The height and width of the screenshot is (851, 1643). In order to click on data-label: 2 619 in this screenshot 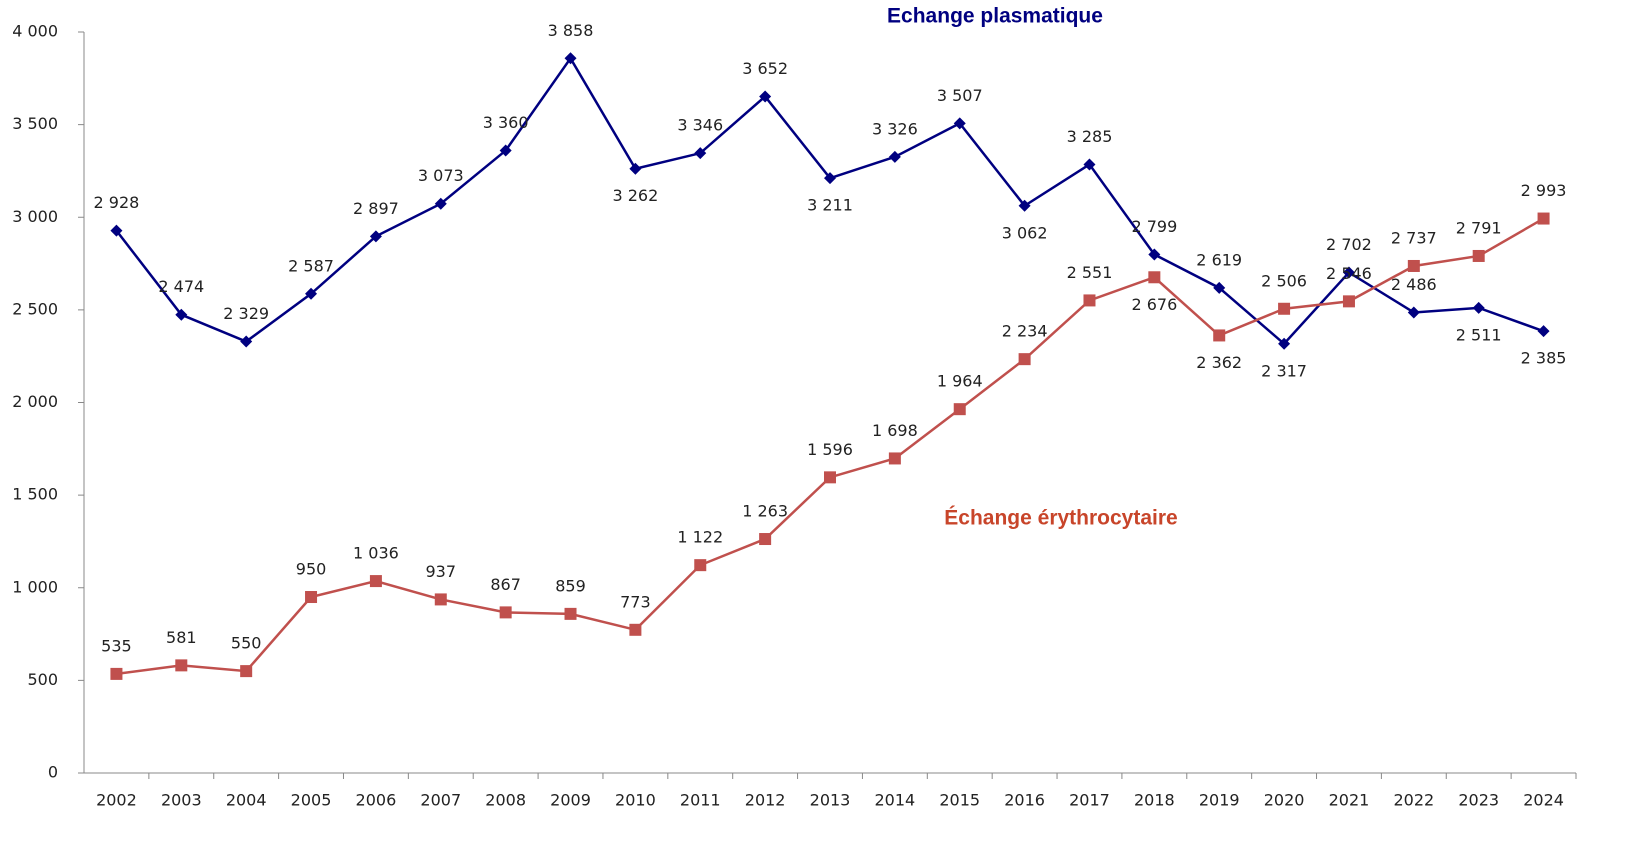, I will do `click(1219, 259)`.